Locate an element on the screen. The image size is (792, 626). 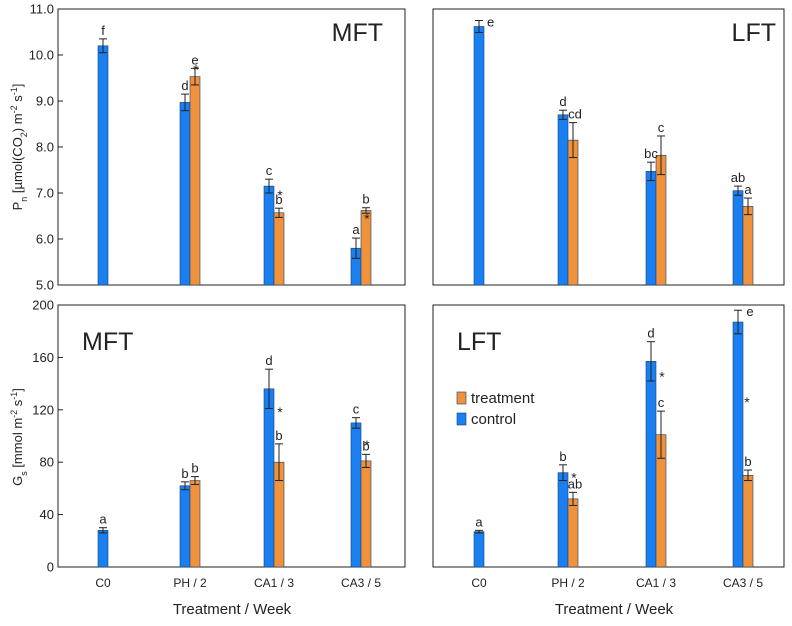
x-tick-label: PH / 2 is located at coordinates (190, 583).